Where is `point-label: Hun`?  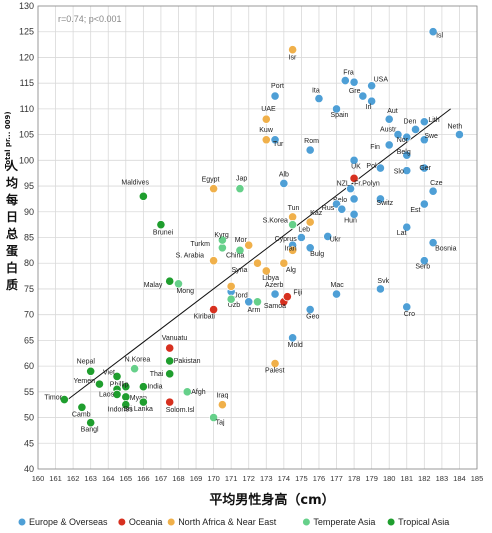 point-label: Hun is located at coordinates (350, 220).